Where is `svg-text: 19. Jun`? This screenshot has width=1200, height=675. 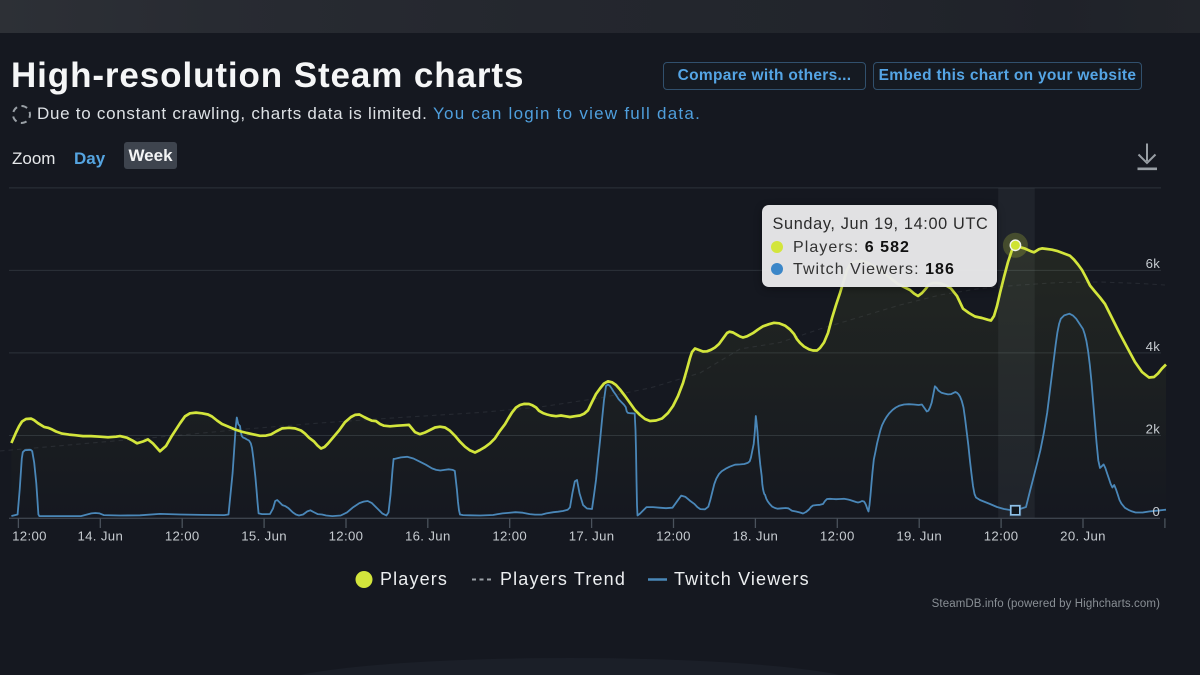 svg-text: 19. Jun is located at coordinates (919, 536).